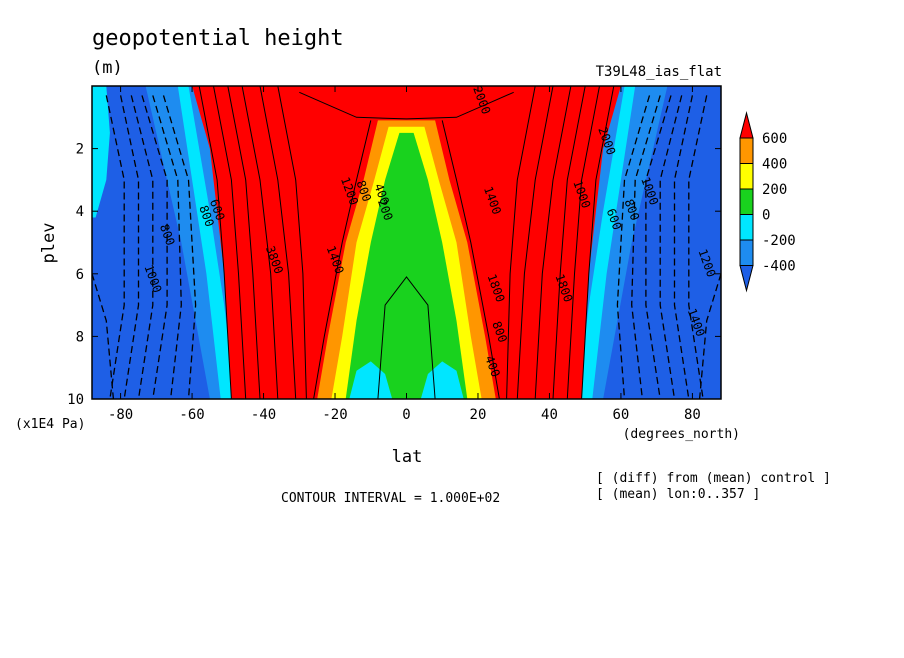  I want to click on legend-swatch-bottom, so click(746, 279).